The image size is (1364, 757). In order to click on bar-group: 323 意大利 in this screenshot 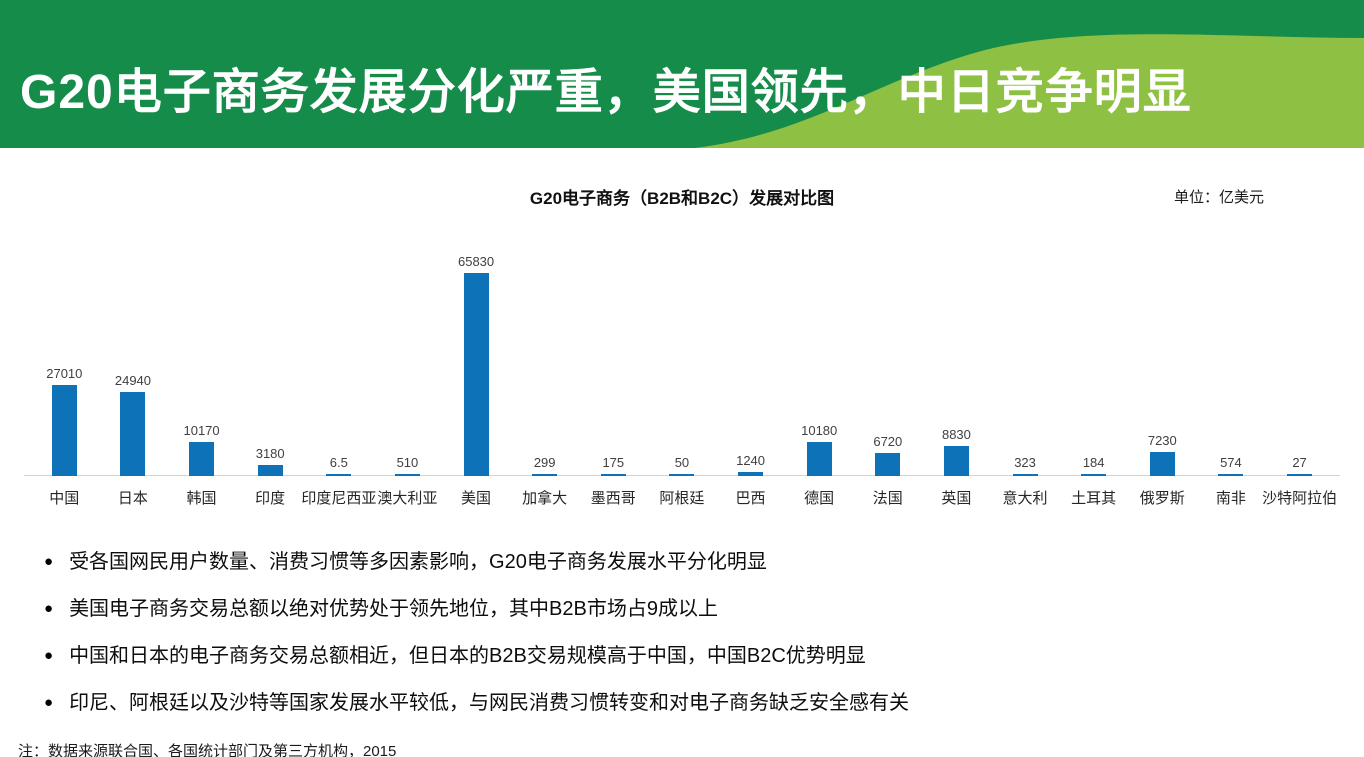, I will do `click(1025, 380)`.